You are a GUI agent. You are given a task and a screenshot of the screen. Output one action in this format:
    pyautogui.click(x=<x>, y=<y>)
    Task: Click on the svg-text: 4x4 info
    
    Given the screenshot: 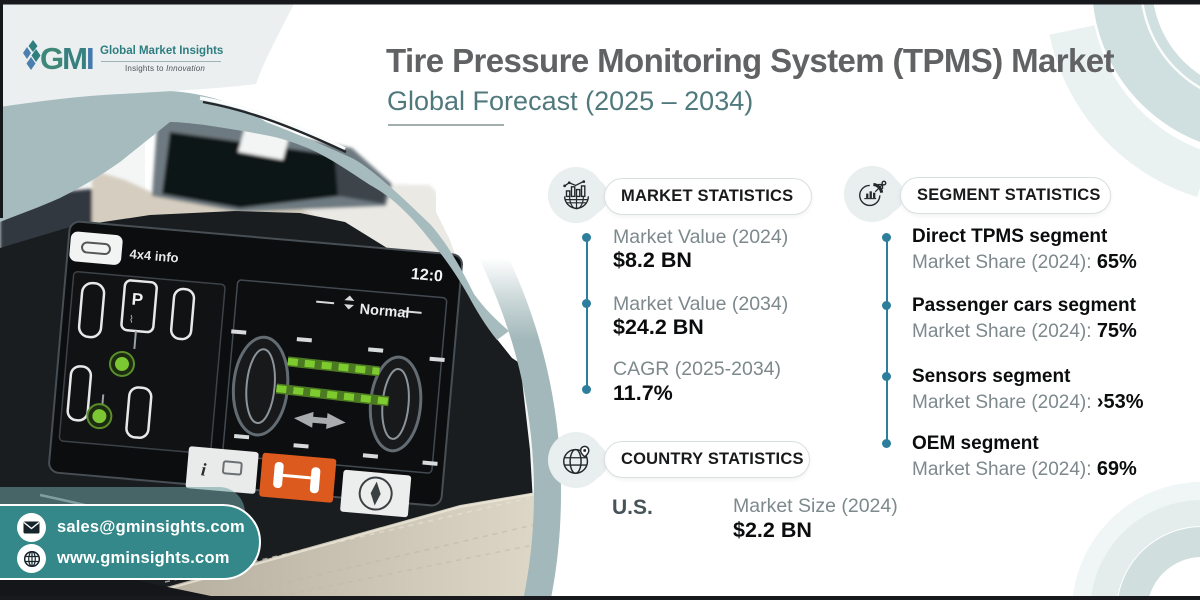 What is the action you would take?
    pyautogui.click(x=154, y=255)
    